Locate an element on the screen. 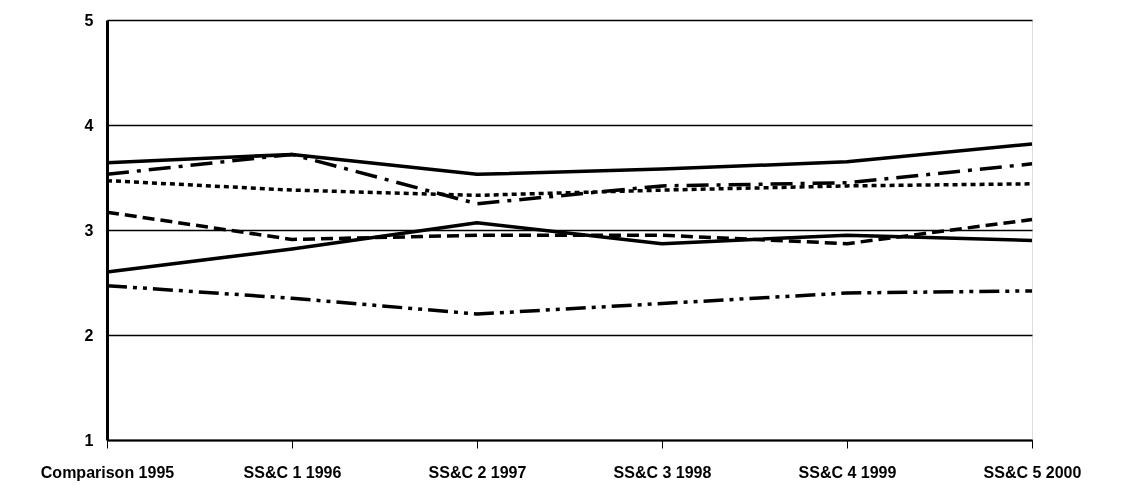 Image resolution: width=1143 pixels, height=485 pixels. x-tick-label: SS&C 4 1999 is located at coordinates (847, 472).